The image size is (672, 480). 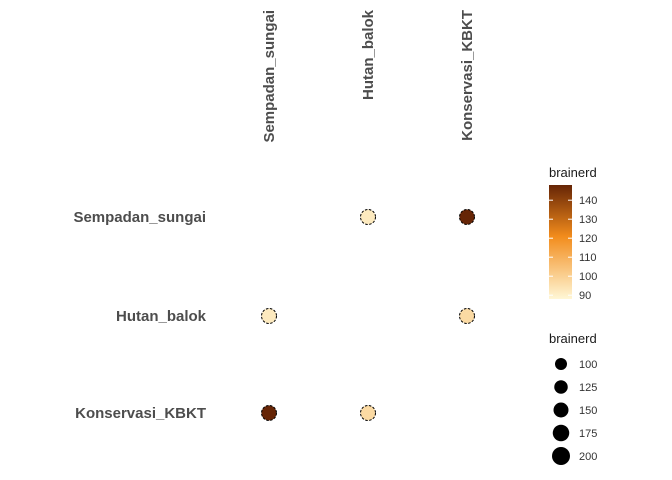 I want to click on size-legend-keys: 100 125 150 175 200, so click(x=574, y=411).